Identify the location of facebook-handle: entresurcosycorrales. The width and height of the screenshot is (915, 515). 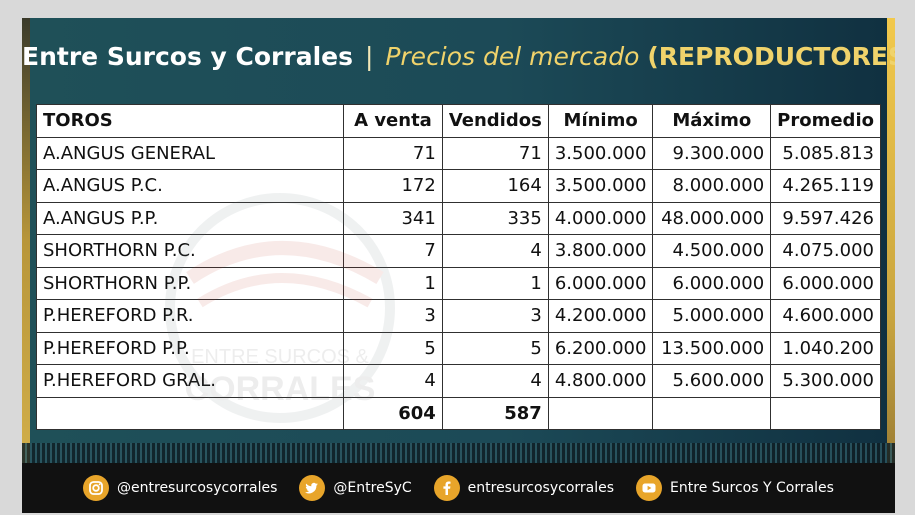
(541, 488).